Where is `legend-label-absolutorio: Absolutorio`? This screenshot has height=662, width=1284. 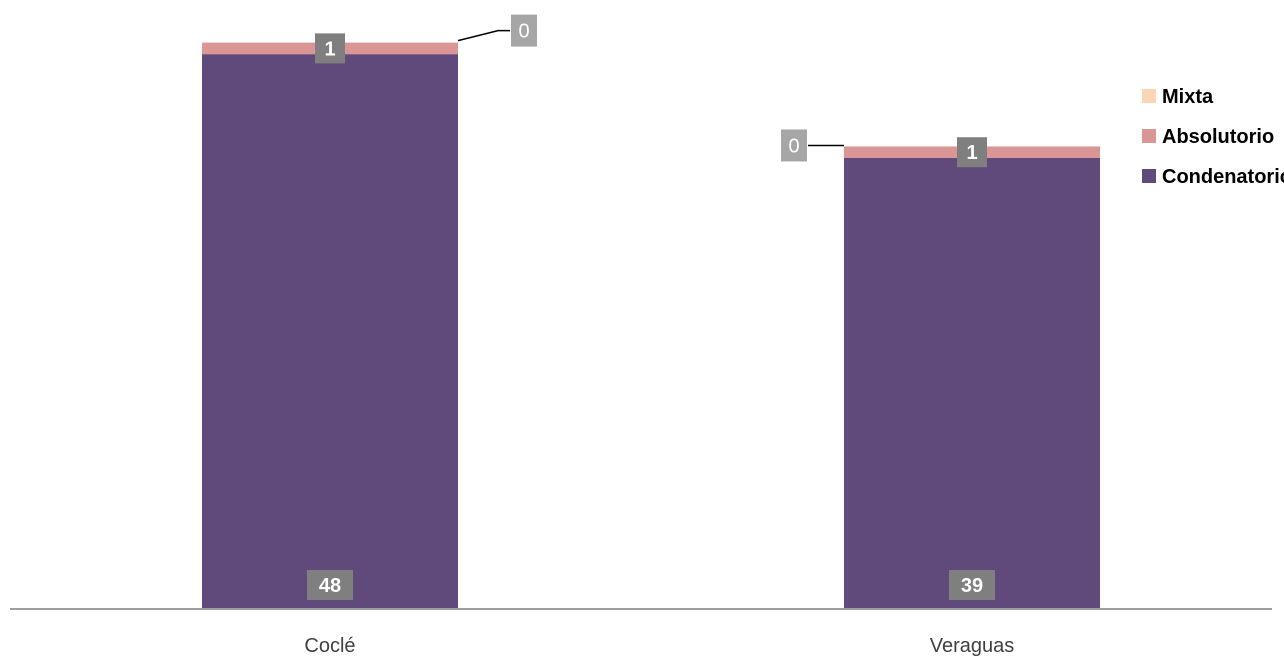 legend-label-absolutorio: Absolutorio is located at coordinates (1218, 137).